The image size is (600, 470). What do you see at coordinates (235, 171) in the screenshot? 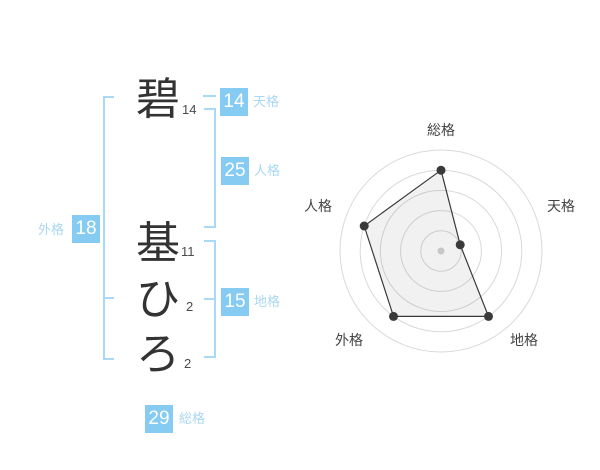
I see `jinkaku-badge: 25` at bounding box center [235, 171].